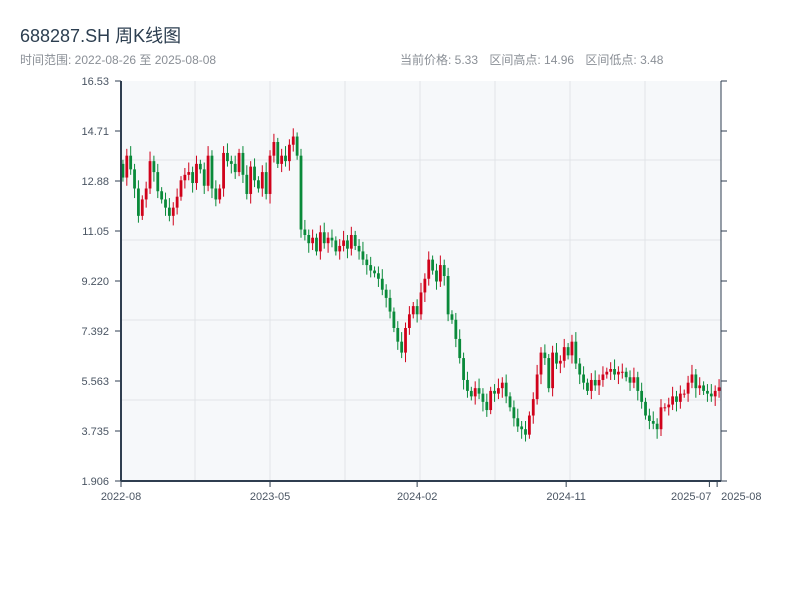 The width and height of the screenshot is (800, 600). What do you see at coordinates (95, 132) in the screenshot?
I see `y-tick-label: 14.71` at bounding box center [95, 132].